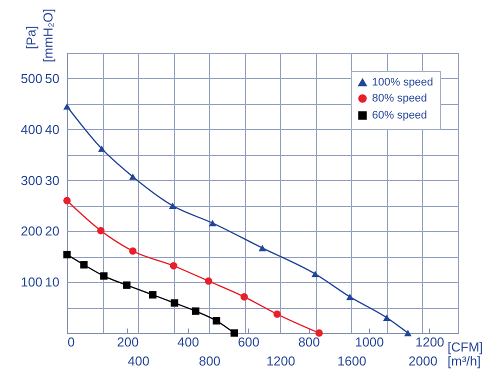 The image size is (500, 391). Describe the element at coordinates (31, 231) in the screenshot. I see `y-tick-label: 200` at that location.